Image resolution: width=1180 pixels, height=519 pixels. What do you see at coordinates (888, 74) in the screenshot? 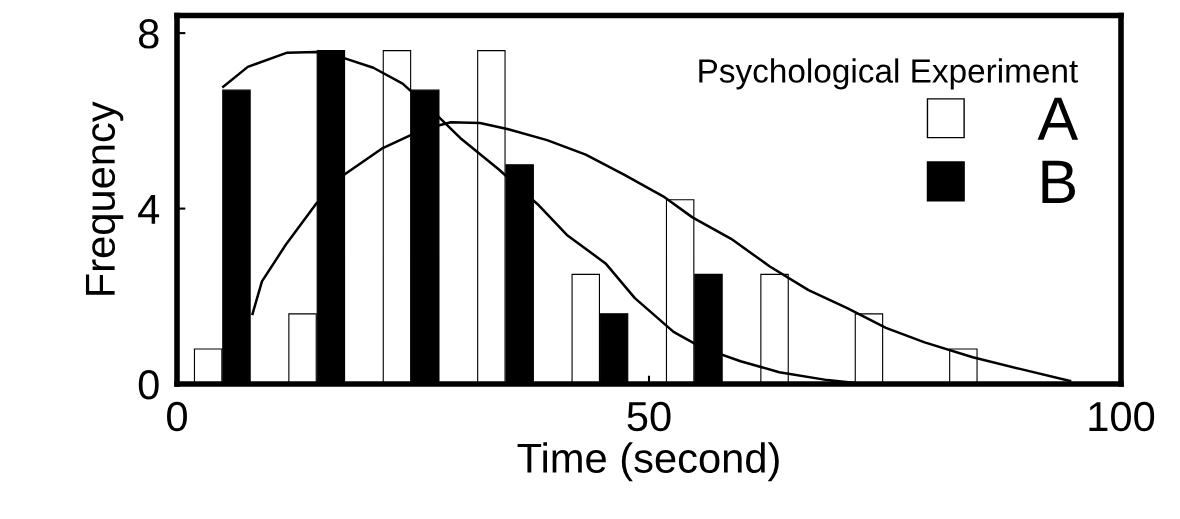
I see `legend-title: Psychological Experiment` at bounding box center [888, 74].